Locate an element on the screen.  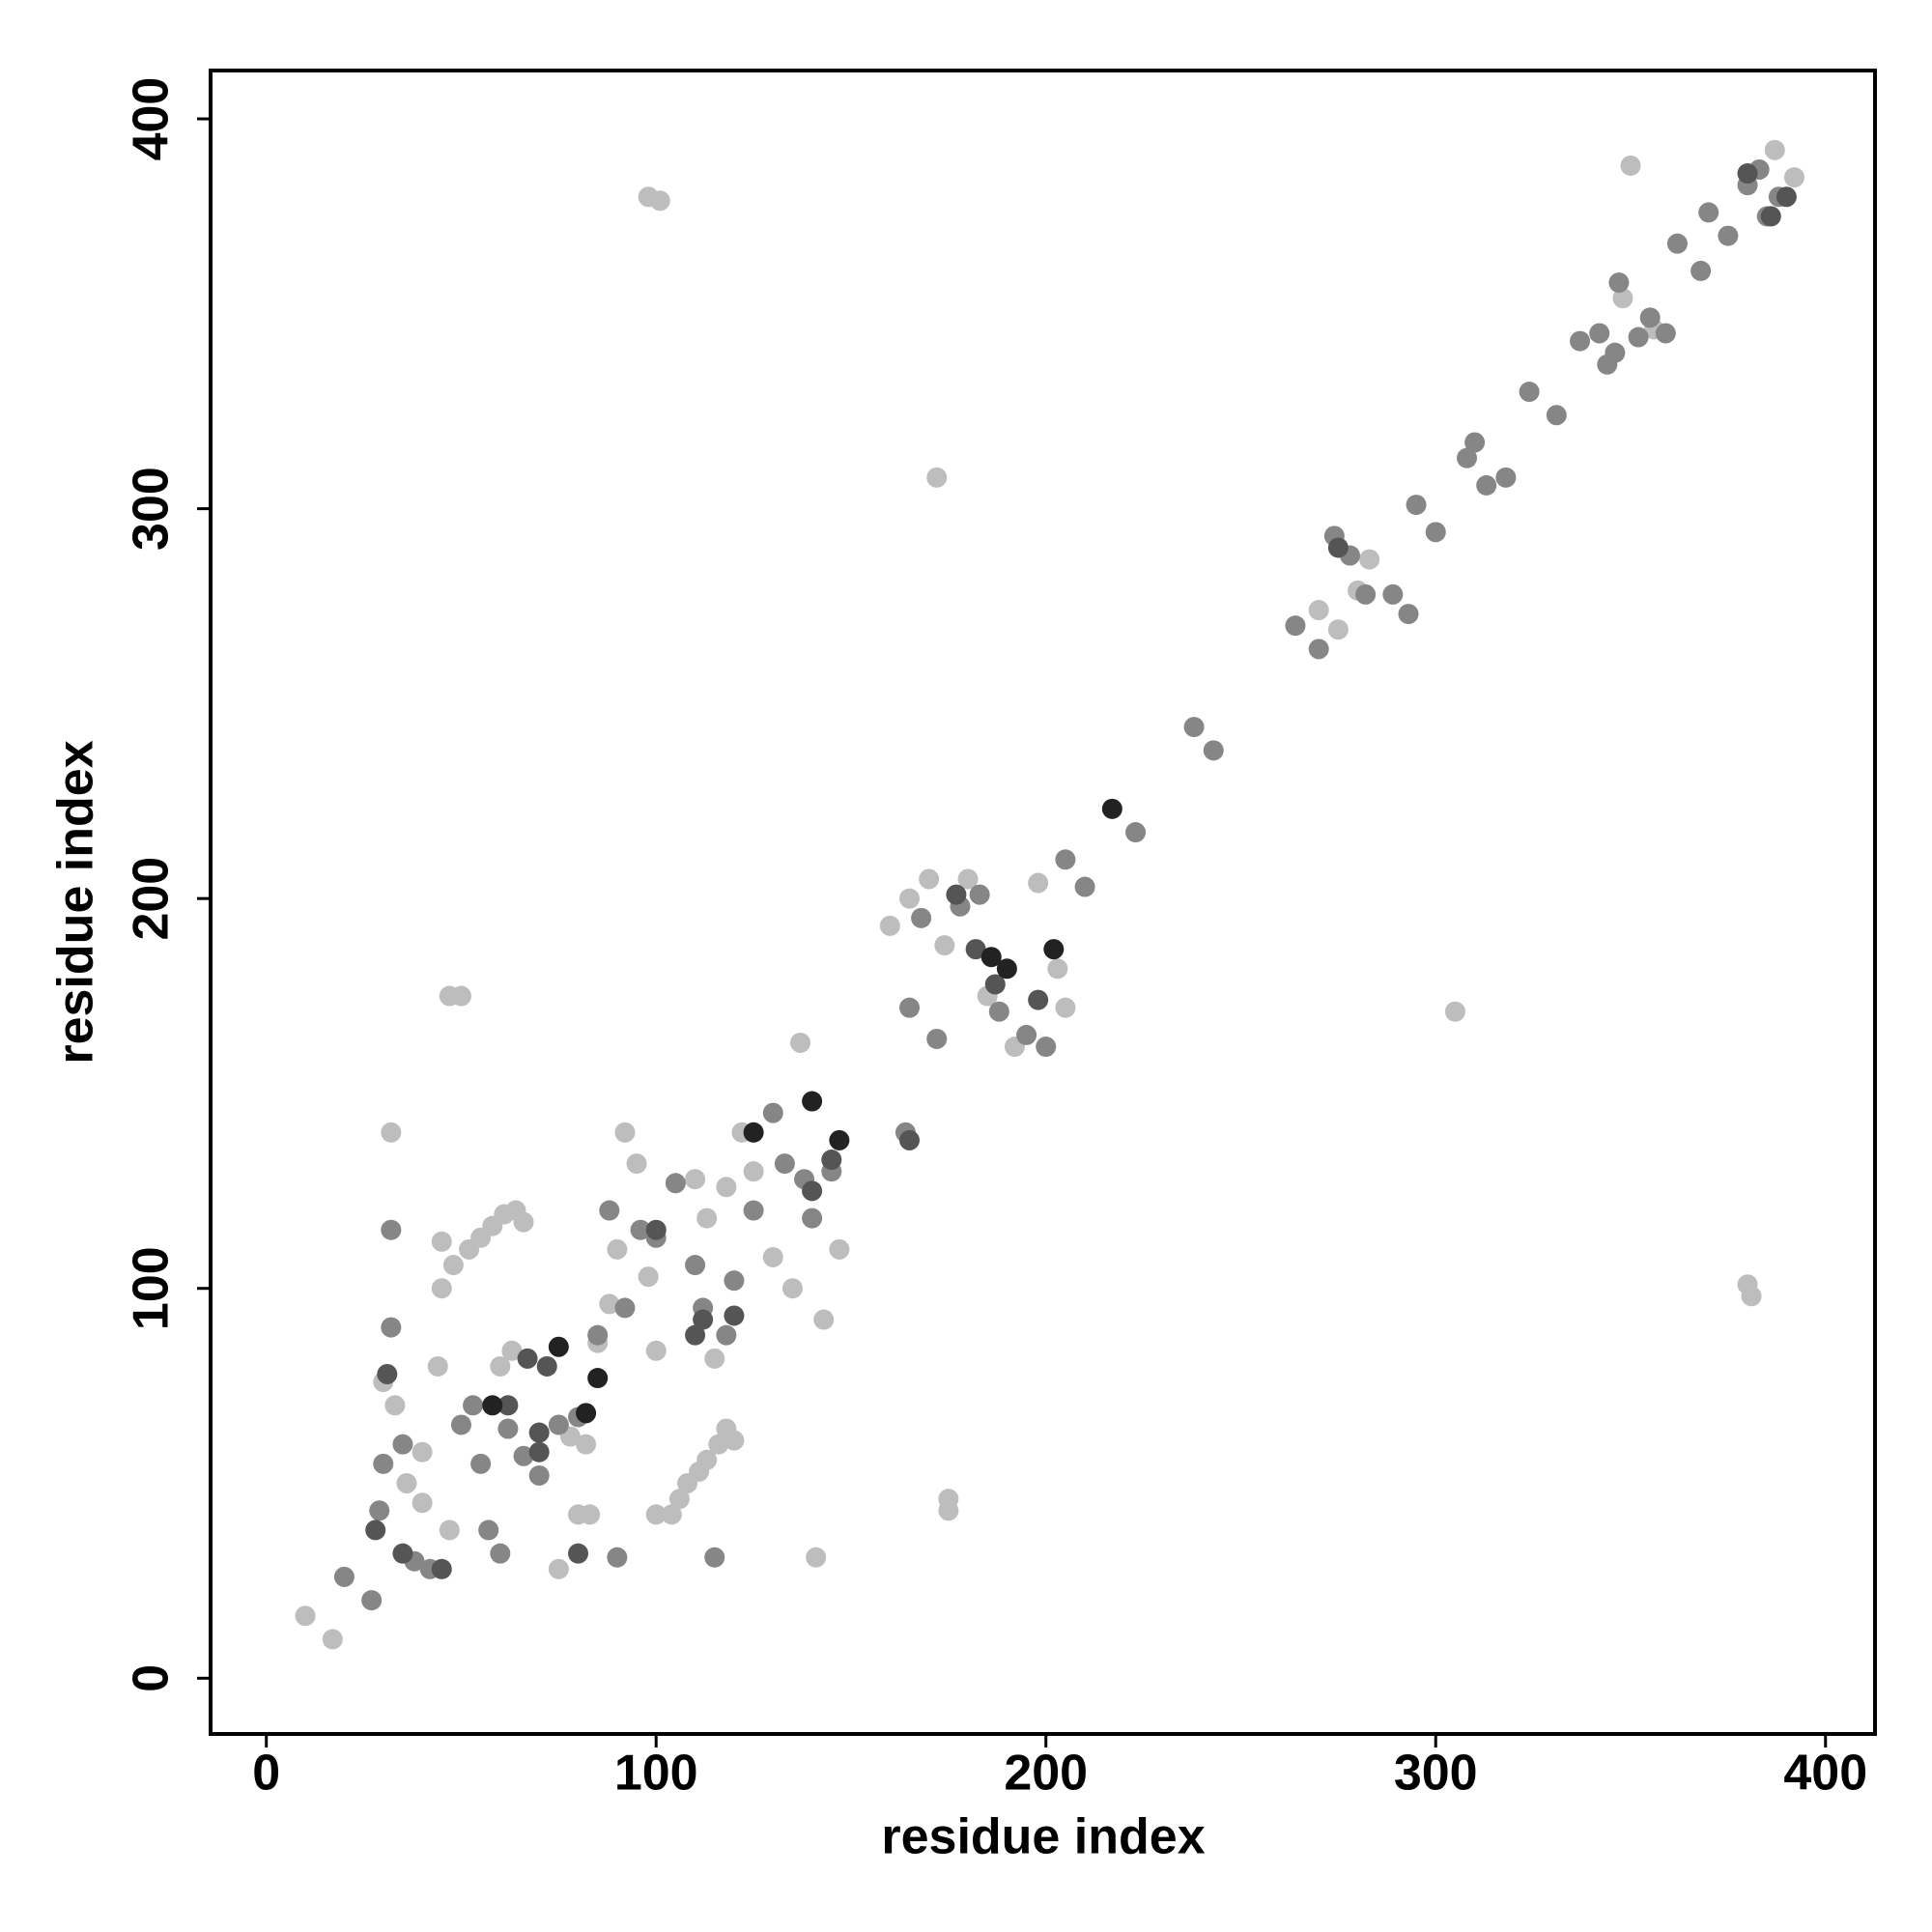
y-tick-label: 200 is located at coordinates (152, 899).